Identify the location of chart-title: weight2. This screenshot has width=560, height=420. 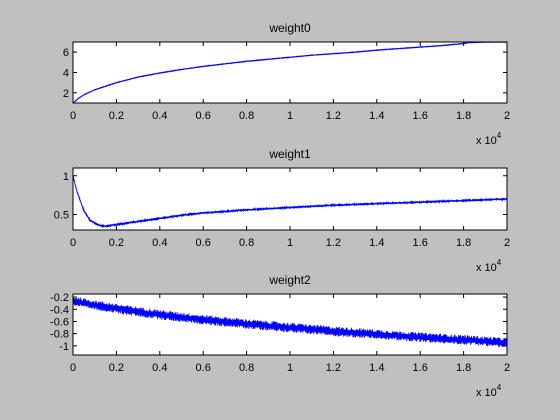
(289, 280).